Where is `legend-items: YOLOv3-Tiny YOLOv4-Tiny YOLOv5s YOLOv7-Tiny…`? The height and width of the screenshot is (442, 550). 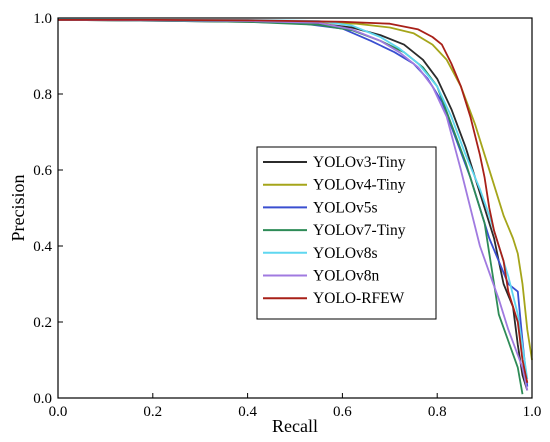 legend-items: YOLOv3-Tiny YOLOv4-Tiny YOLOv5s YOLOv7-Tiny… is located at coordinates (334, 230).